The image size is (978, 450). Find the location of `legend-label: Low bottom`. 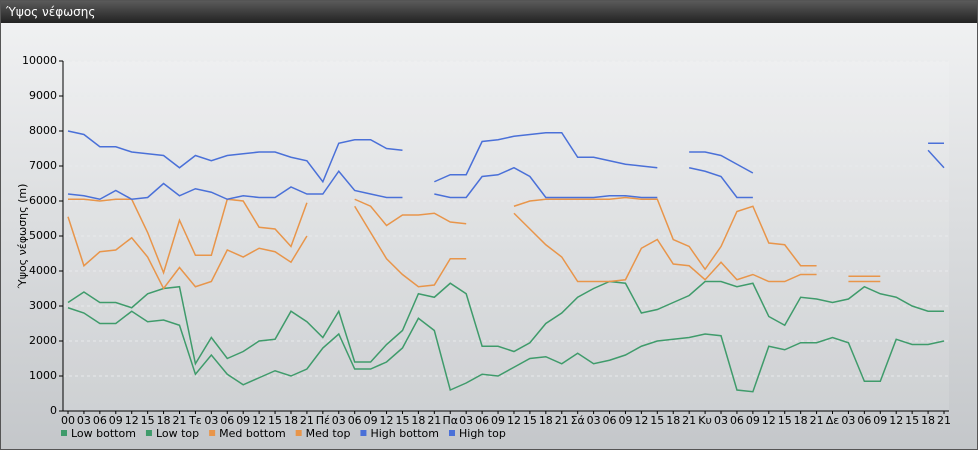

legend-label: Low bottom is located at coordinates (103, 433).